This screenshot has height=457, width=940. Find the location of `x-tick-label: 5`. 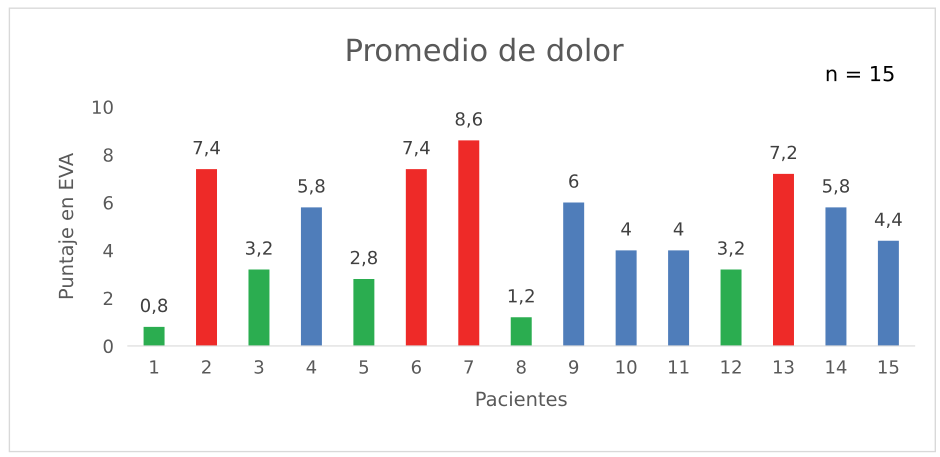

x-tick-label: 5 is located at coordinates (364, 367).